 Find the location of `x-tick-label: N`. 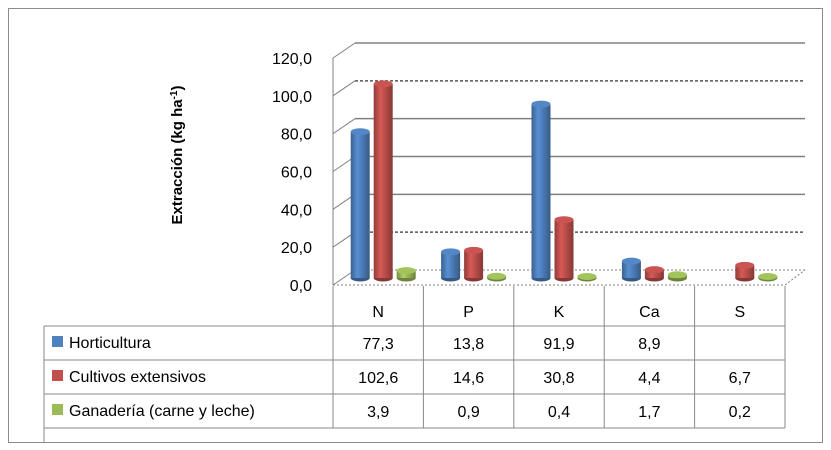

x-tick-label: N is located at coordinates (378, 312).